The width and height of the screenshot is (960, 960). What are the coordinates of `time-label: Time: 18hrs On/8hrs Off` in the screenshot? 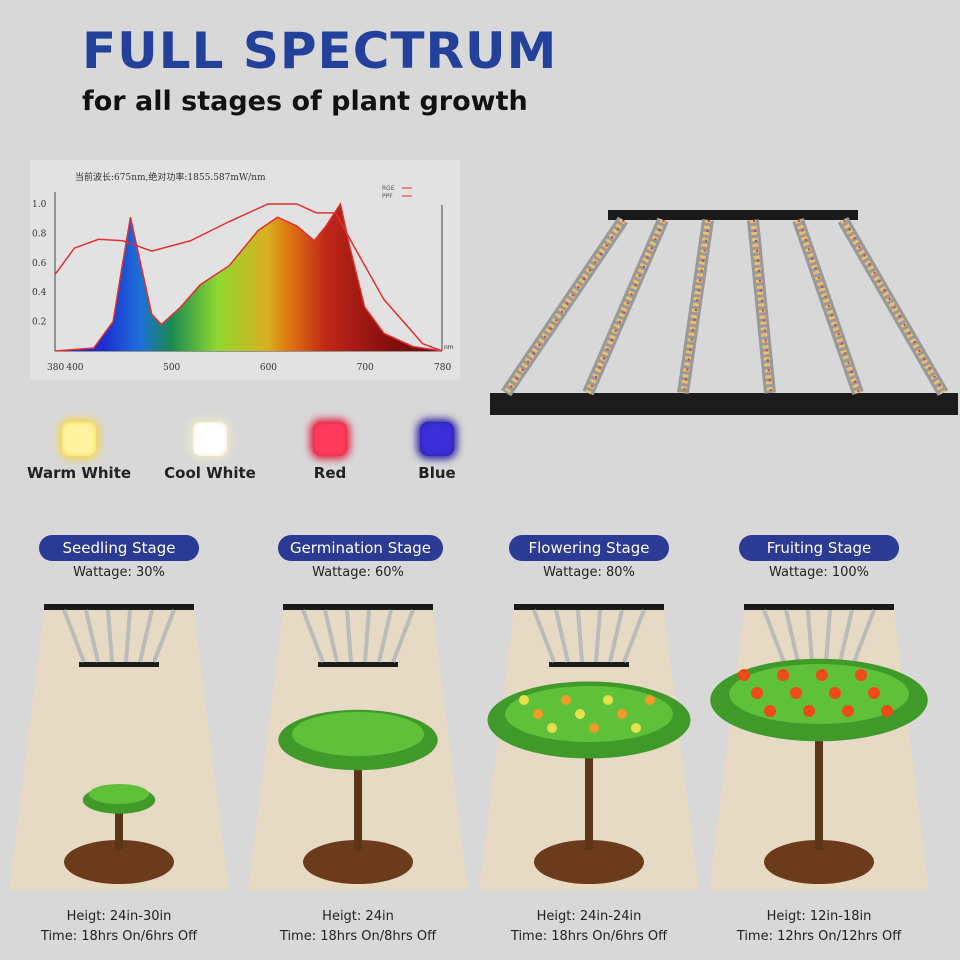 It's located at (358, 936).